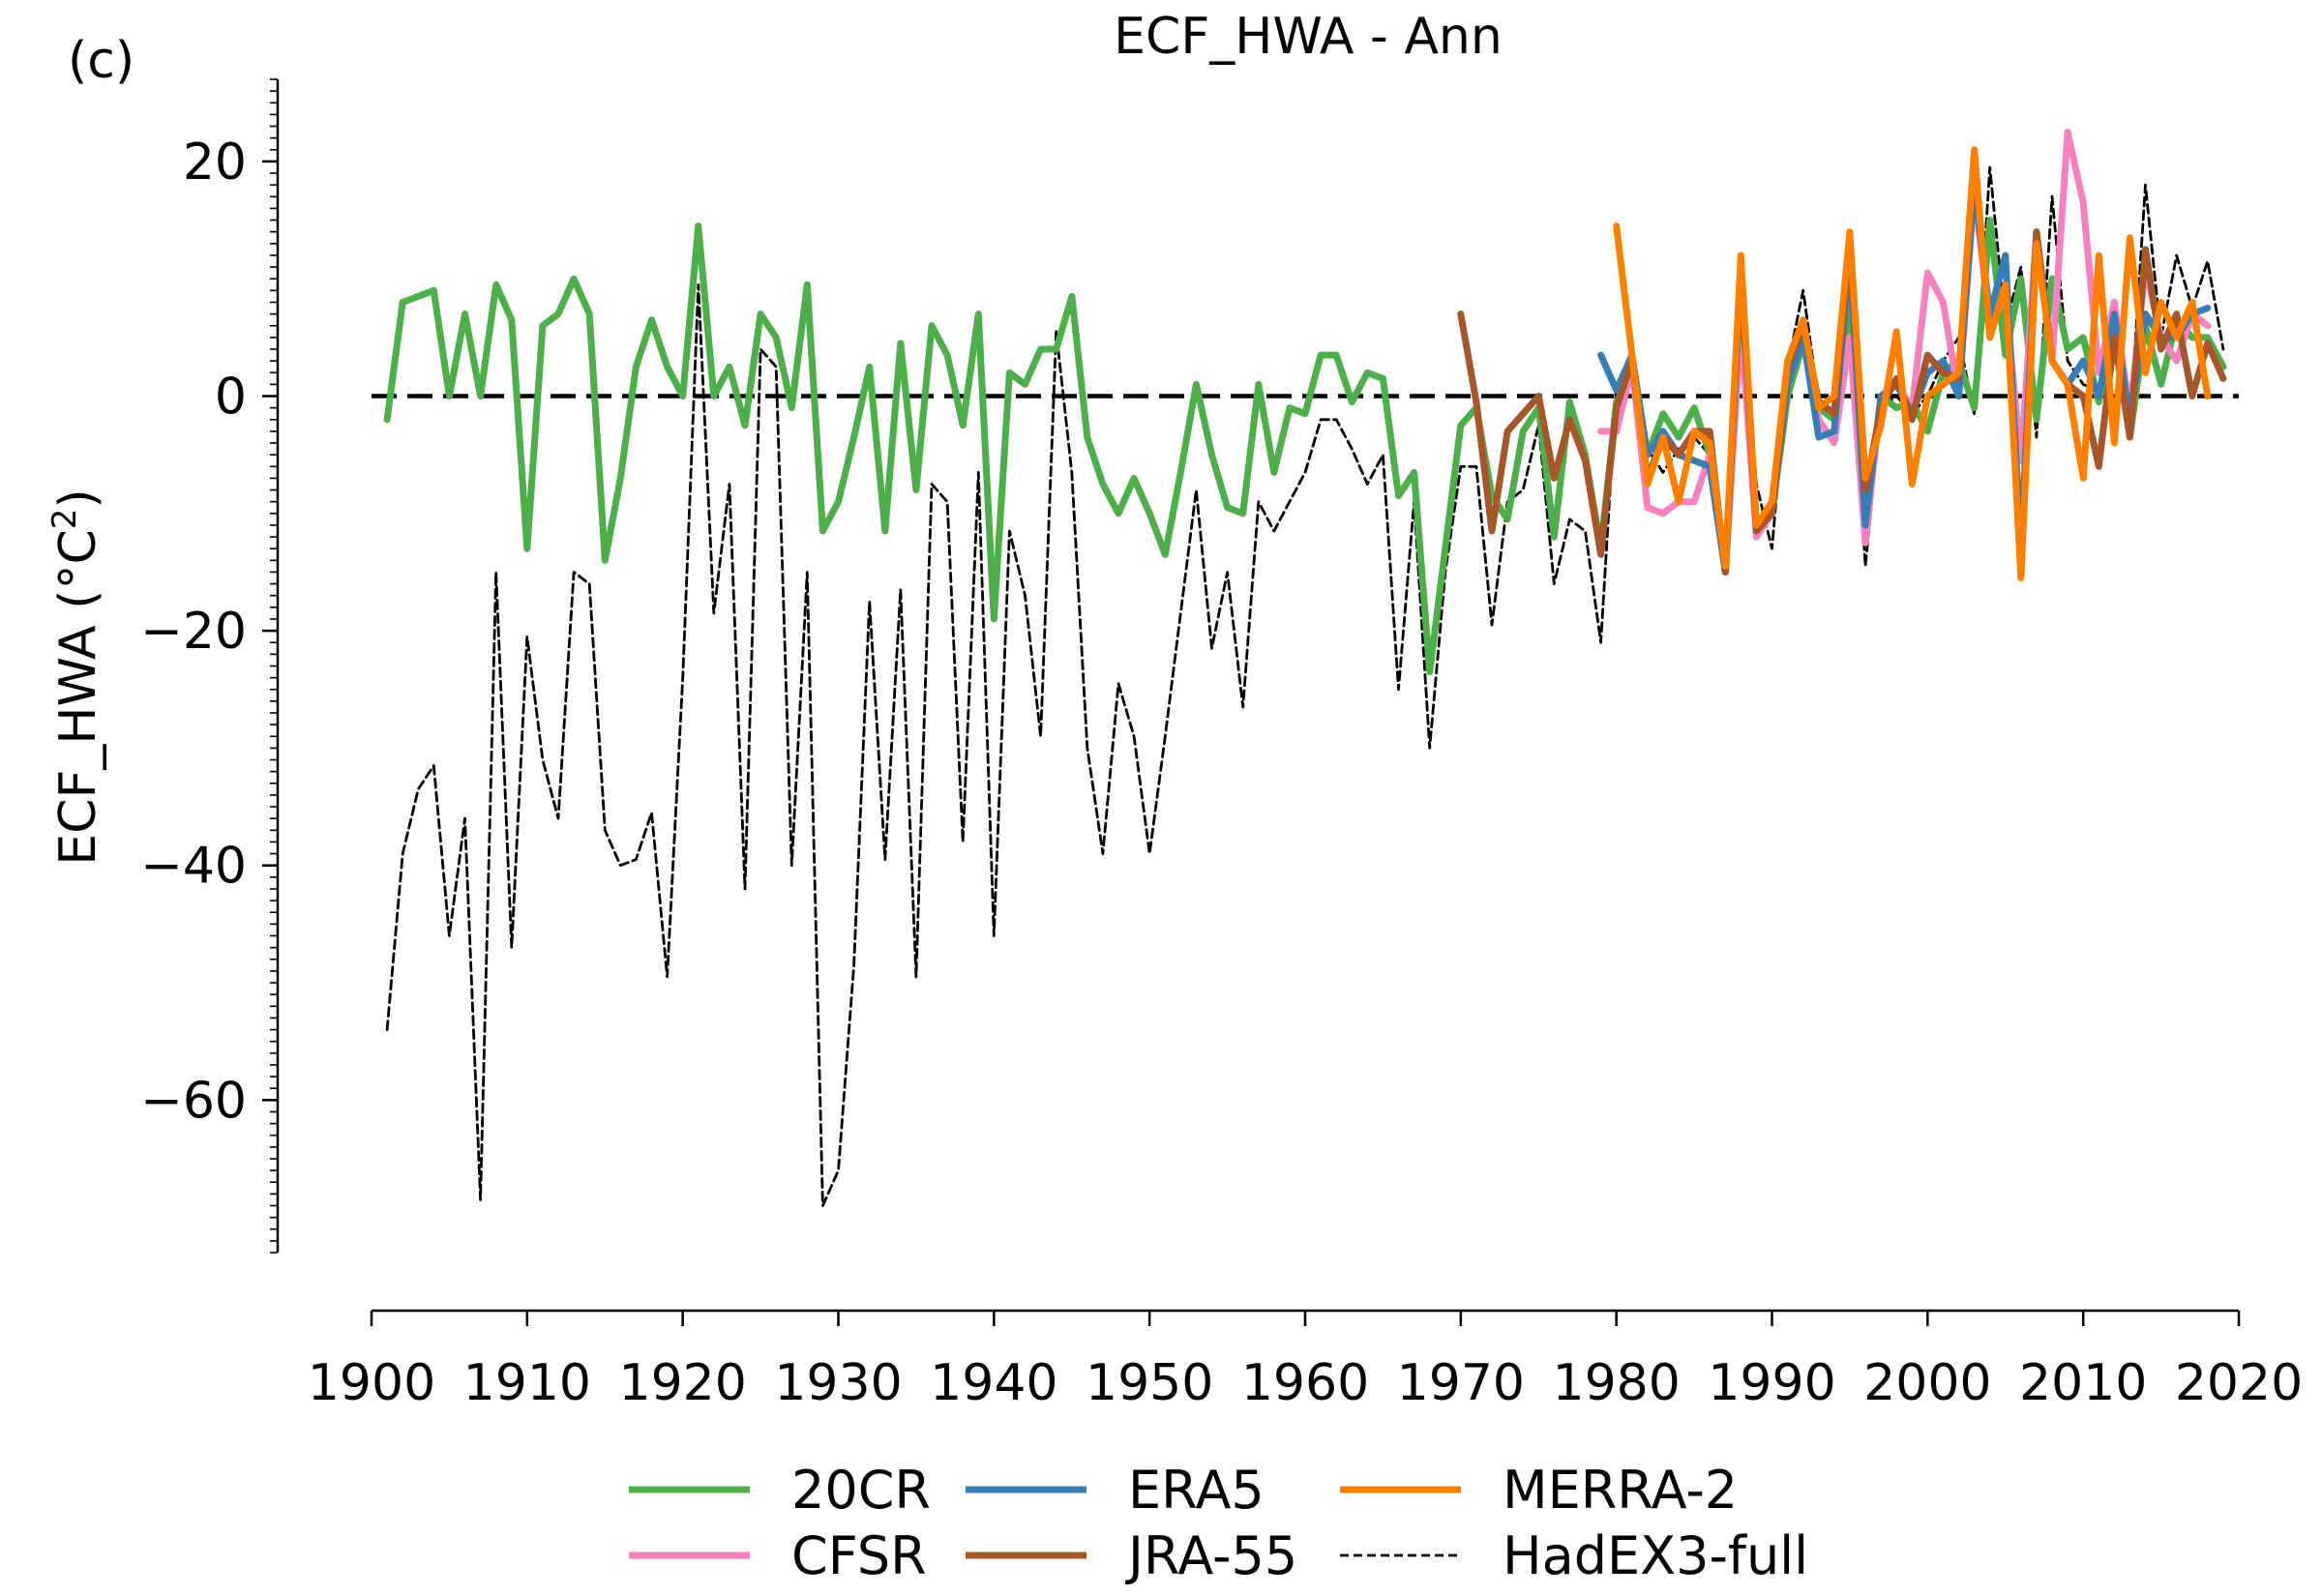  What do you see at coordinates (1927, 1383) in the screenshot?
I see `x-tick-label: 2000` at bounding box center [1927, 1383].